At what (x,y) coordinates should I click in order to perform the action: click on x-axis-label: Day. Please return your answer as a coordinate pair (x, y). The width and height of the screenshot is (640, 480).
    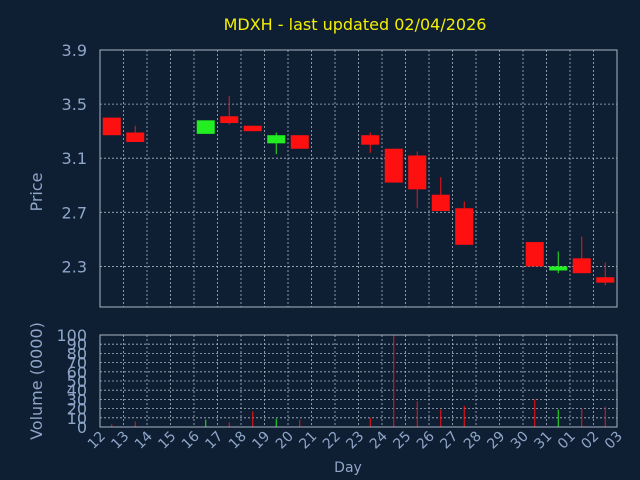
    Looking at the image, I should click on (348, 468).